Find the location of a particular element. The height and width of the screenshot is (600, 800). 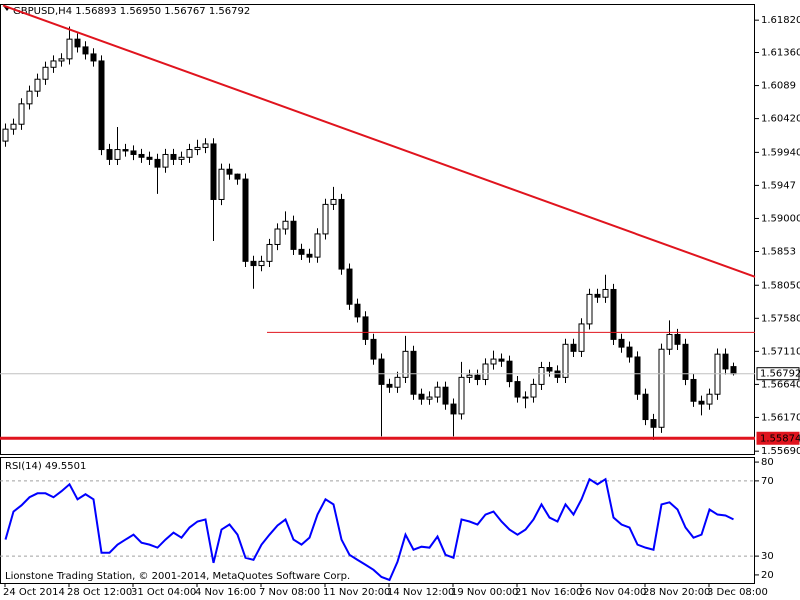

y-tick-label: 1.61820 is located at coordinates (780, 20).